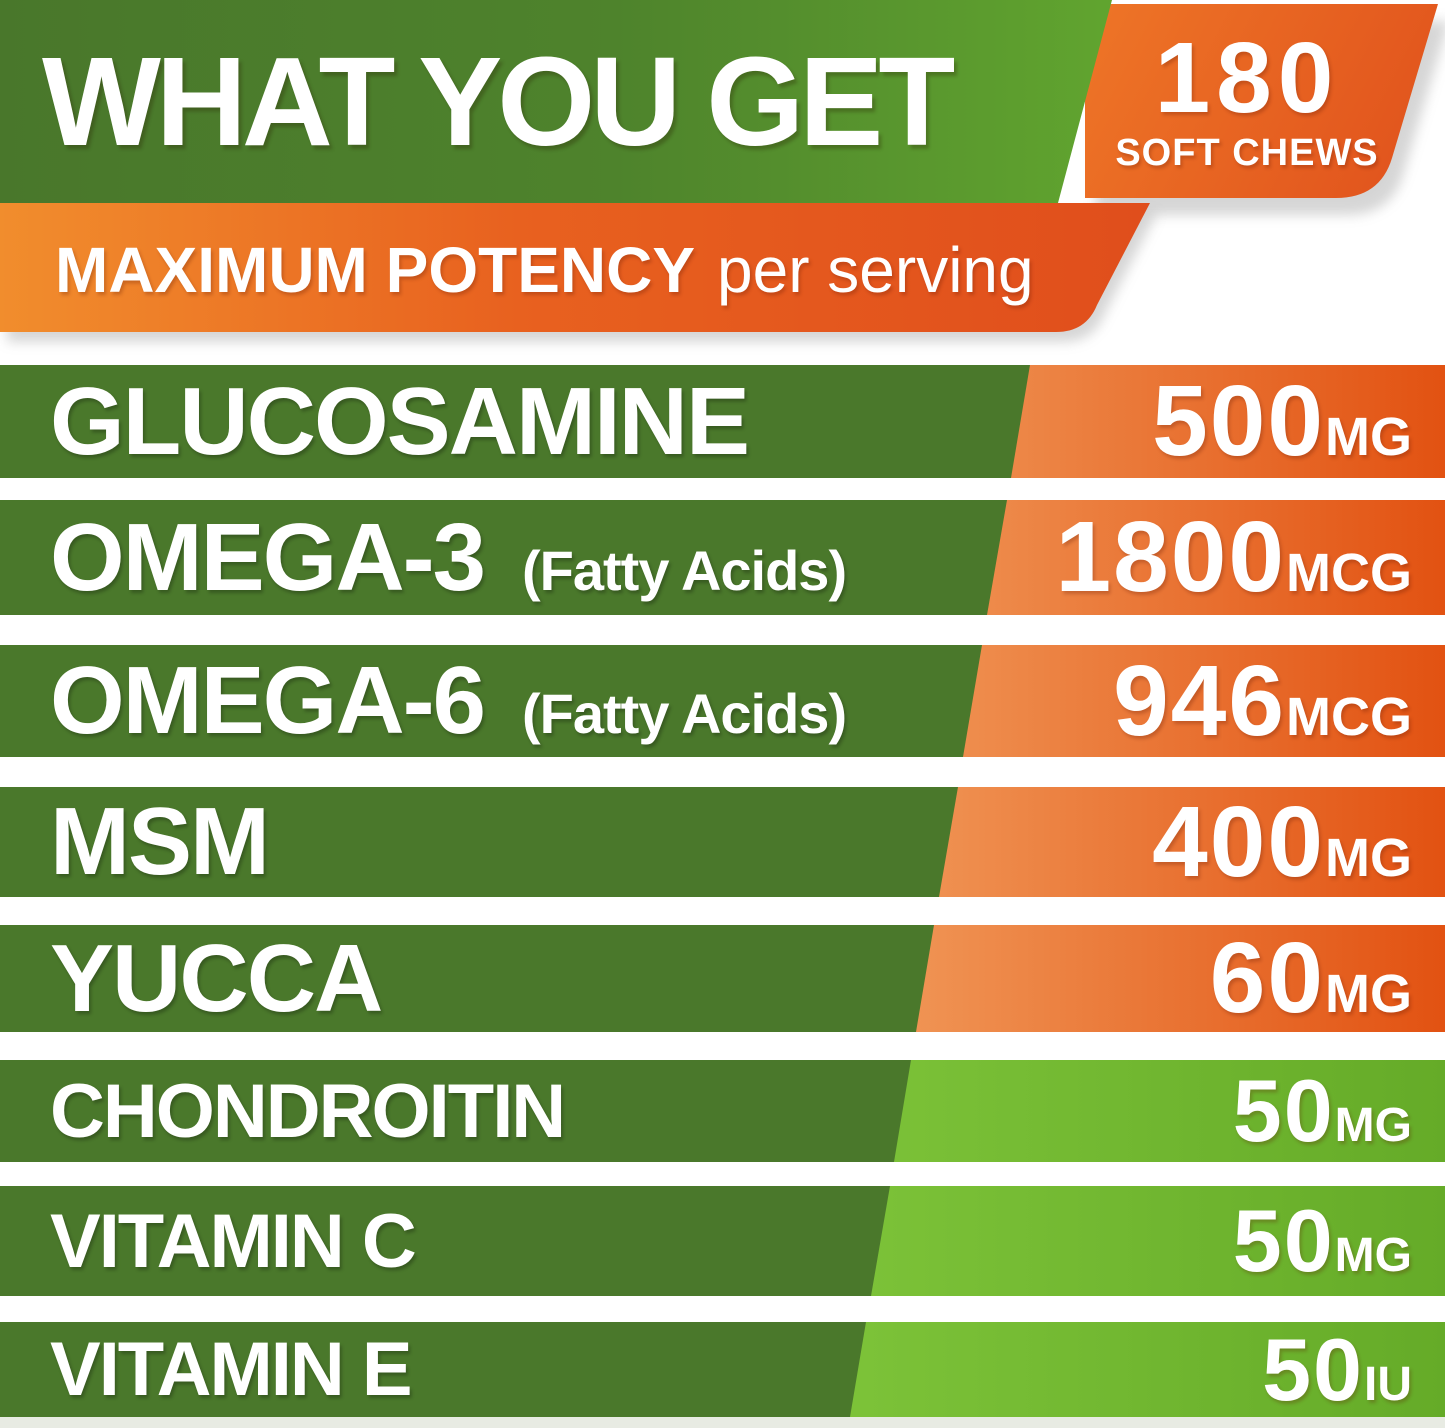  I want to click on ingredient-name: OMEGA-3 (Fatty Acids), so click(448, 558).